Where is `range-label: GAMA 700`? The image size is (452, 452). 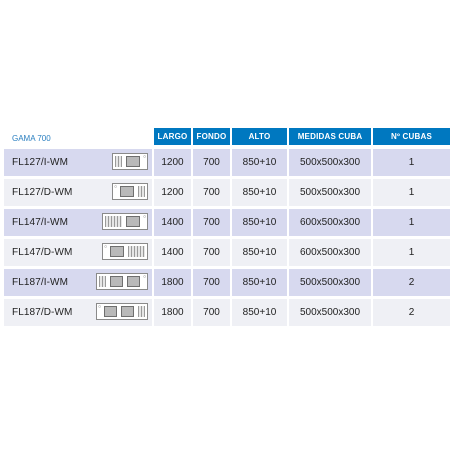
range-label: GAMA 700 is located at coordinates (31, 138).